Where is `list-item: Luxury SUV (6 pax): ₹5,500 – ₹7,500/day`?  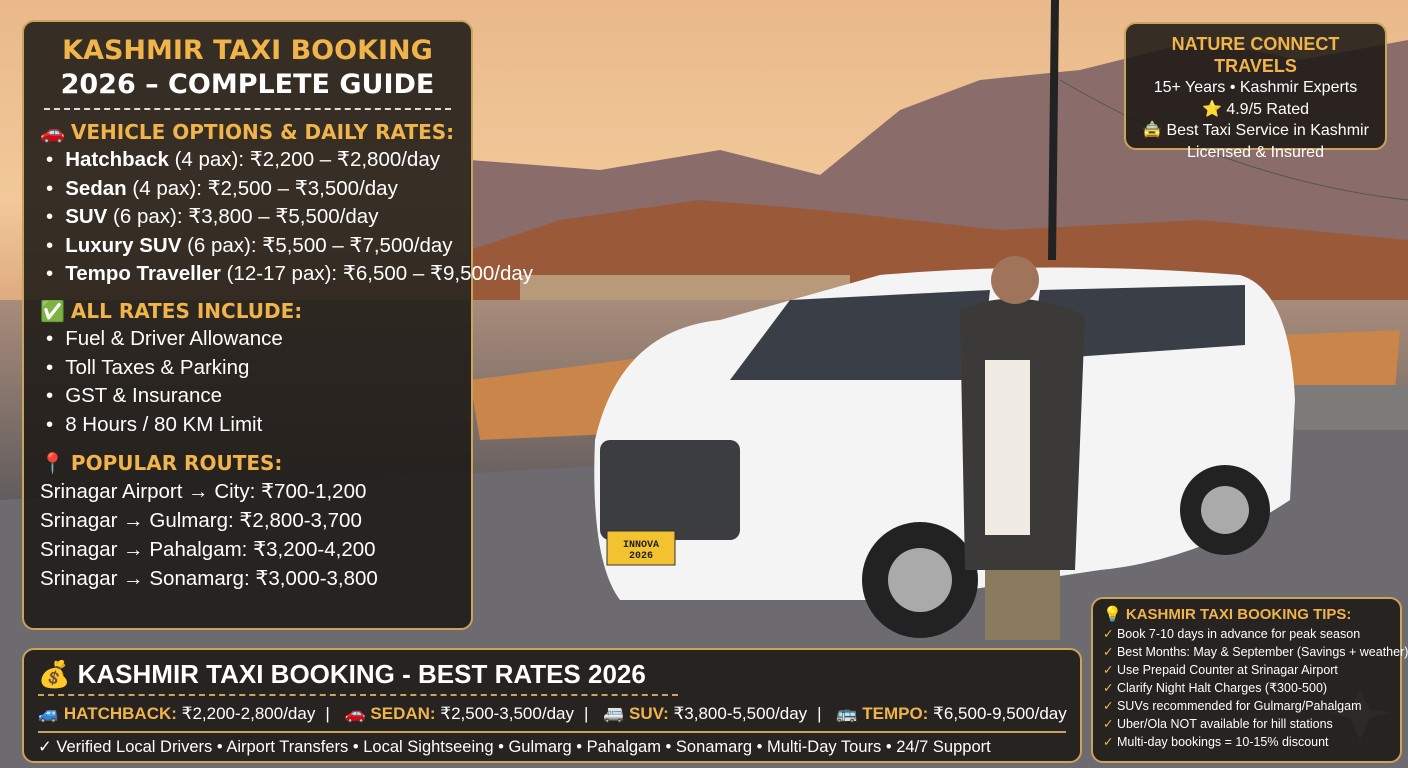
list-item: Luxury SUV (6 pax): ₹5,500 – ₹7,500/day is located at coordinates (250, 246).